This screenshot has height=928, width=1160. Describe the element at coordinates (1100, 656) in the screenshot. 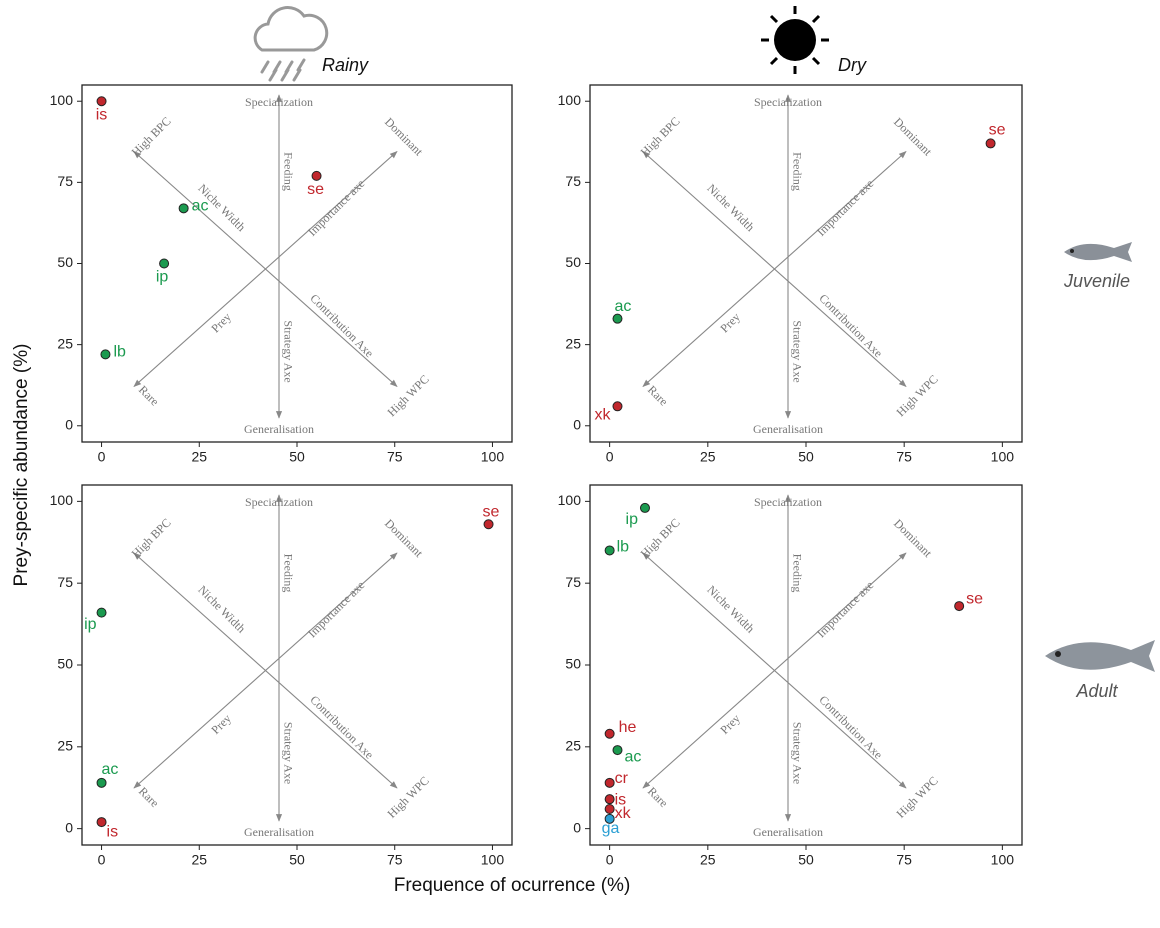

I see `adult-fish-icon` at that location.